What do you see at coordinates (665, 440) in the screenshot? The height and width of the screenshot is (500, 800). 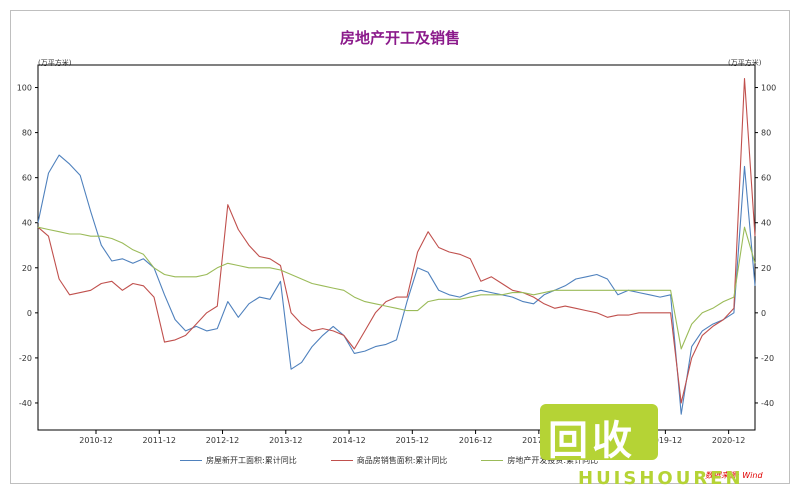 I see `x-tick-label: 2019-12` at bounding box center [665, 440].